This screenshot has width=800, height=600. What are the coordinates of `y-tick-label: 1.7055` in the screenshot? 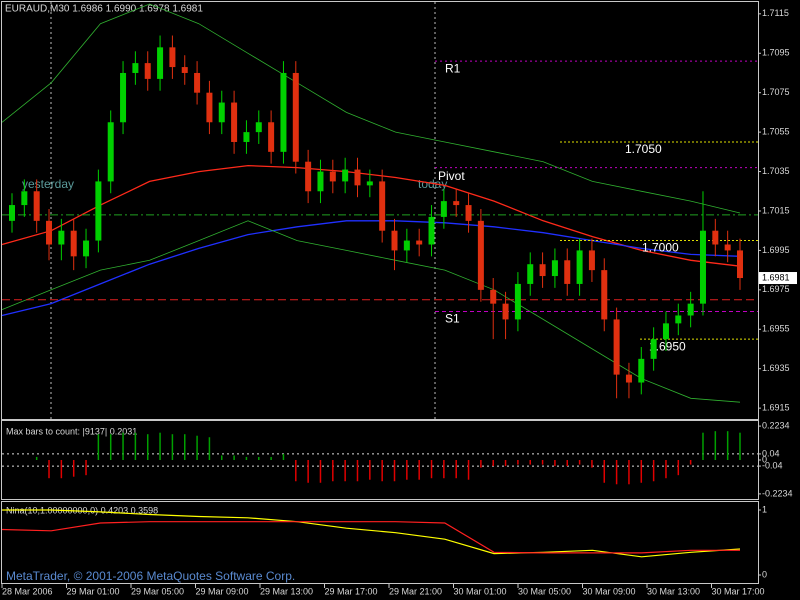 It's located at (776, 131).